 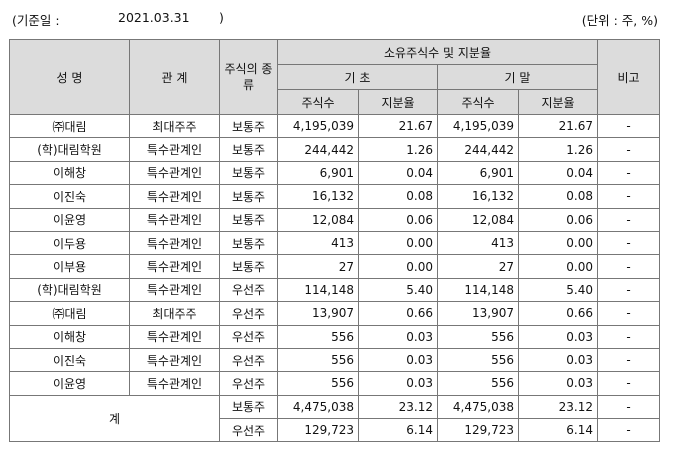 I want to click on cell-end-shares: 413, so click(x=478, y=243).